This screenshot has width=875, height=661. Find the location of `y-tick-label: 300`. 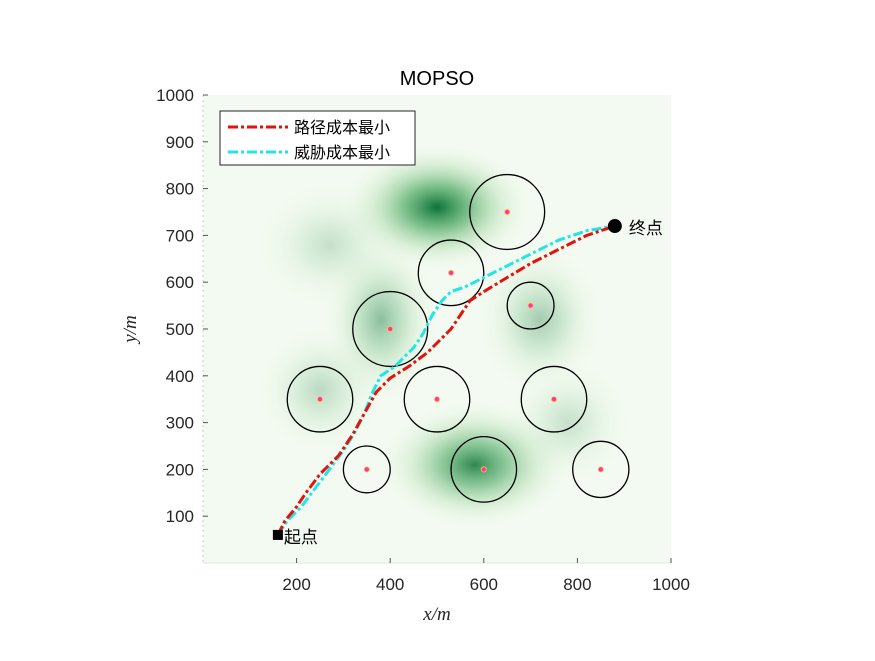

y-tick-label: 300 is located at coordinates (180, 423).